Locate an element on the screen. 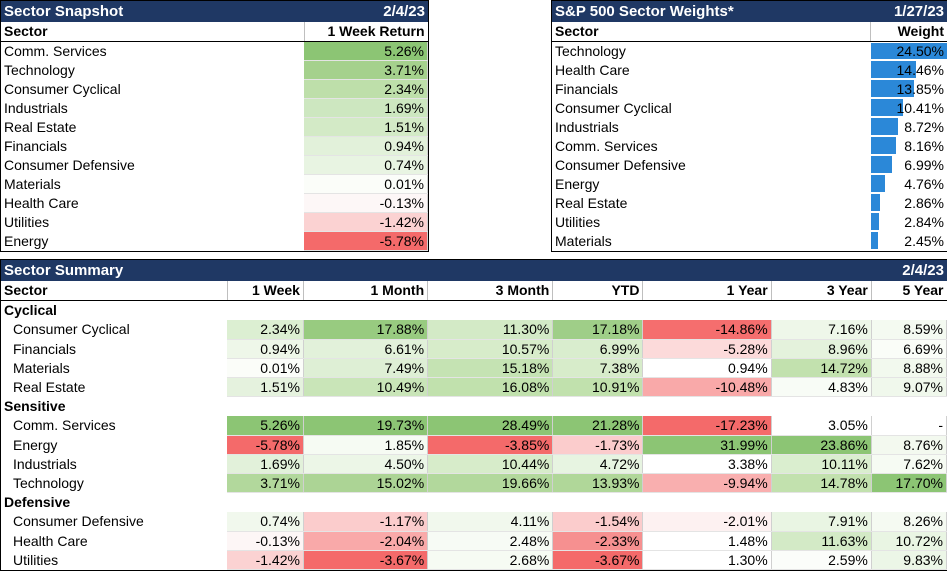 The width and height of the screenshot is (947, 571). weights-col-weight: Weight is located at coordinates (908, 32).